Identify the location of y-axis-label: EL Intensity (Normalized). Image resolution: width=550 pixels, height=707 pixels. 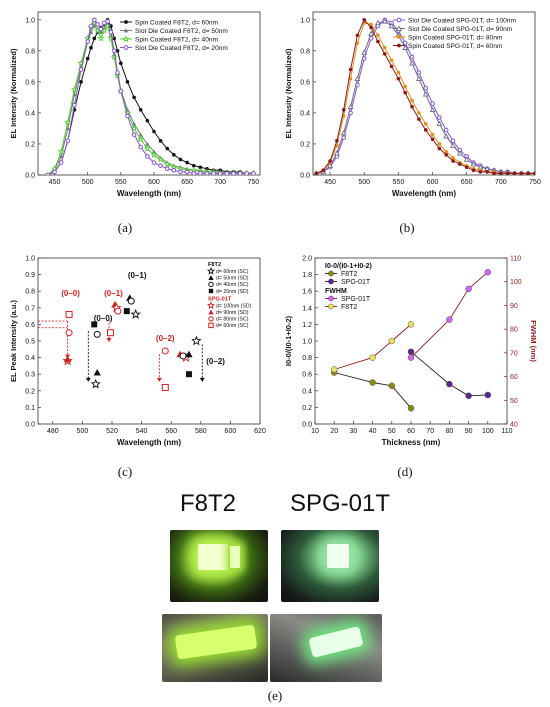
(13, 93).